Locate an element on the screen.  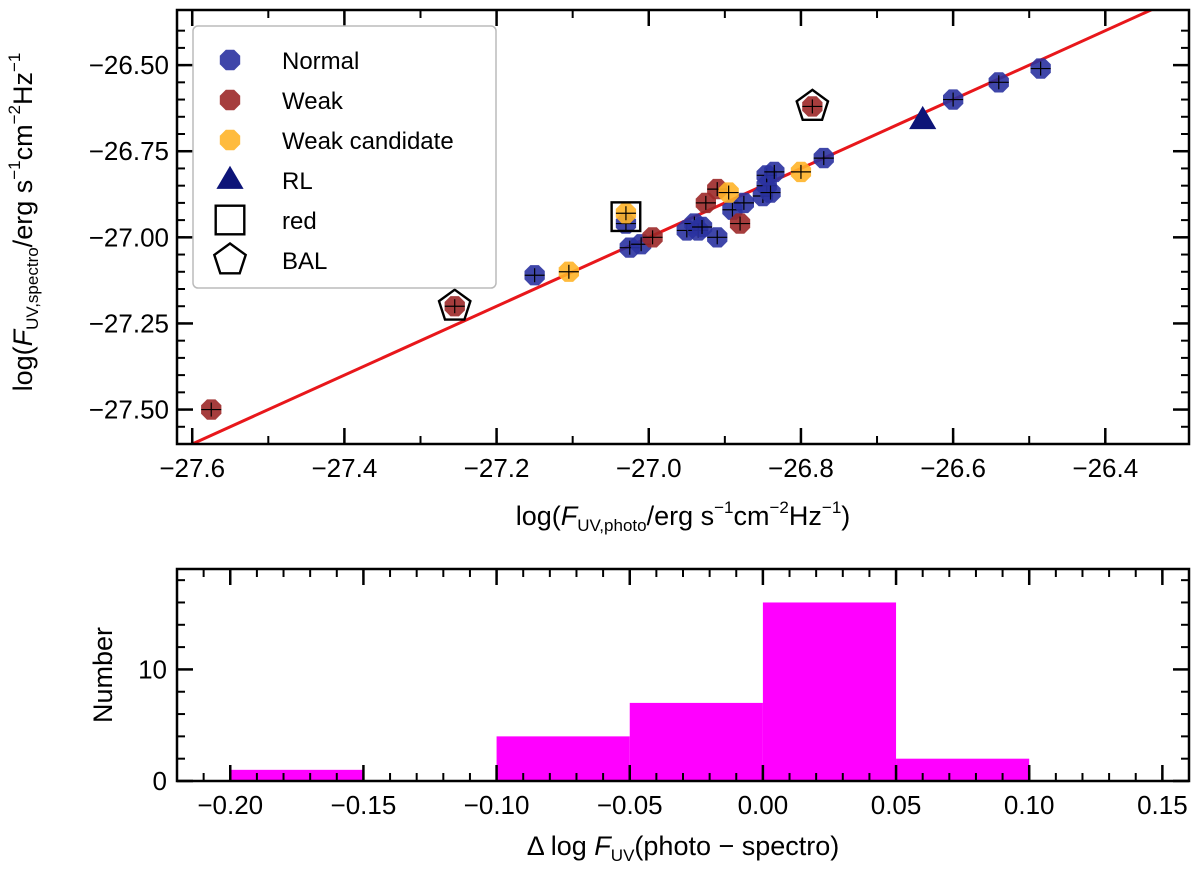
legend: Normal Weak Weak candidate RL red BAL is located at coordinates (344, 157).